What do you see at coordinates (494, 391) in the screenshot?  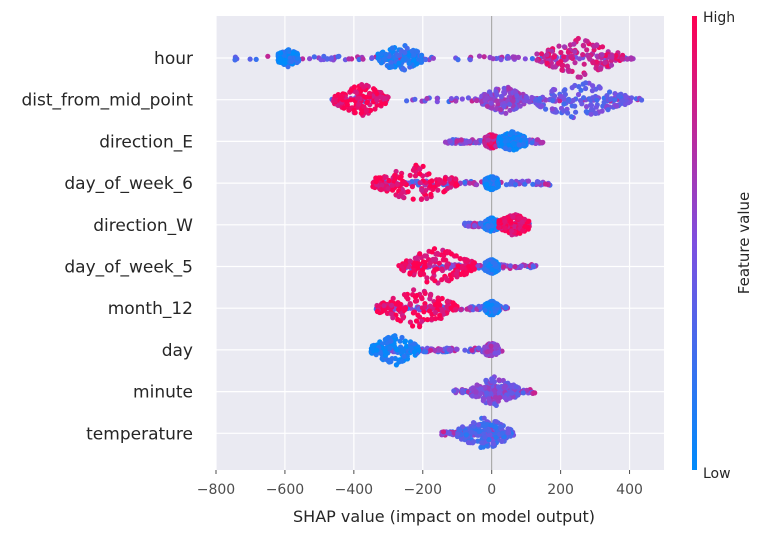 I see `feature-row-minute` at bounding box center [494, 391].